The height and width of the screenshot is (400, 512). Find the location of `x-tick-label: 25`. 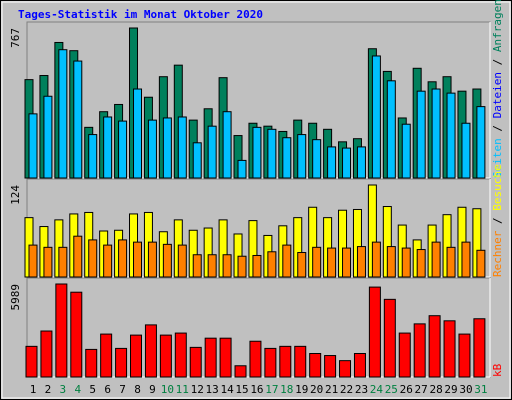

x-tick-label: 25 is located at coordinates (391, 389).